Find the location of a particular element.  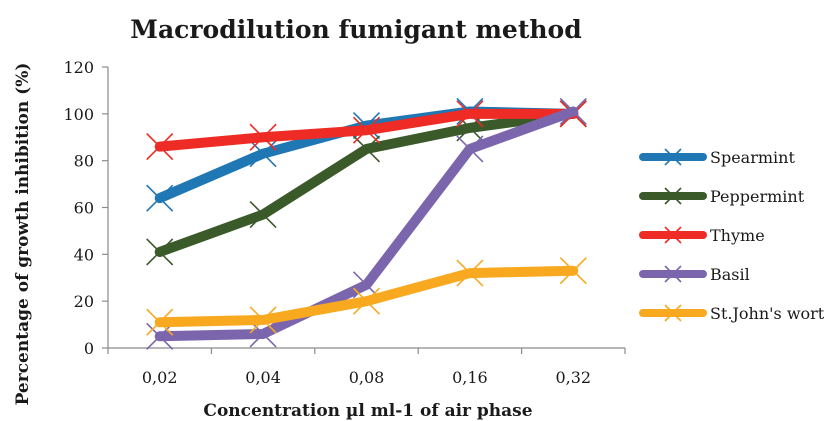

y-axis-label: Percentage of growth inhibition (%) is located at coordinates (23, 234).